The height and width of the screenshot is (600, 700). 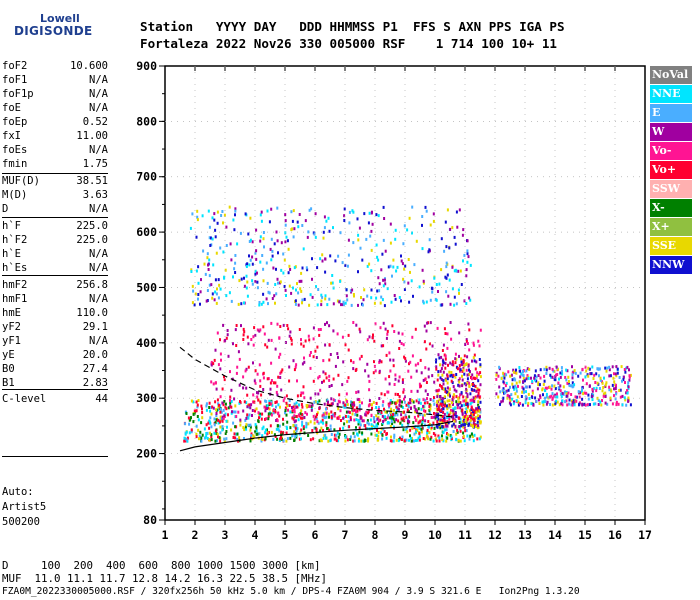 I want to click on y-tick-label: 600, so click(x=146, y=232).